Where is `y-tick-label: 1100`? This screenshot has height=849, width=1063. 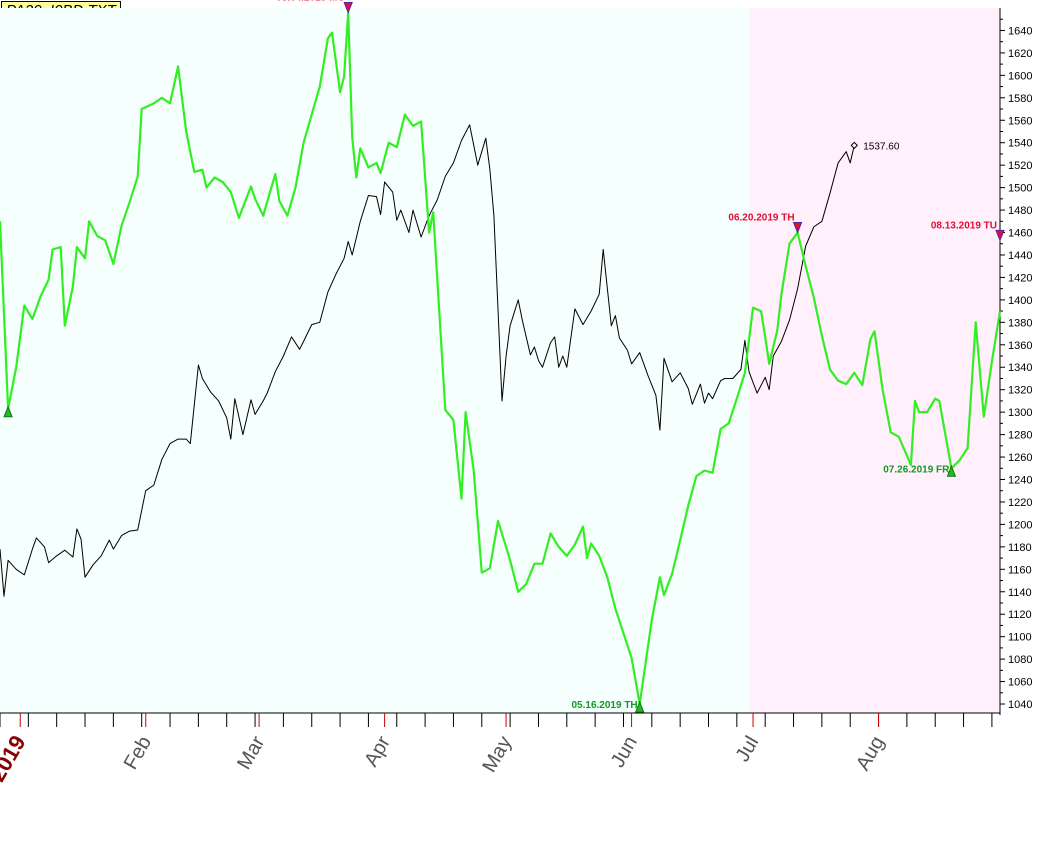 y-tick-label: 1100 is located at coordinates (1020, 638).